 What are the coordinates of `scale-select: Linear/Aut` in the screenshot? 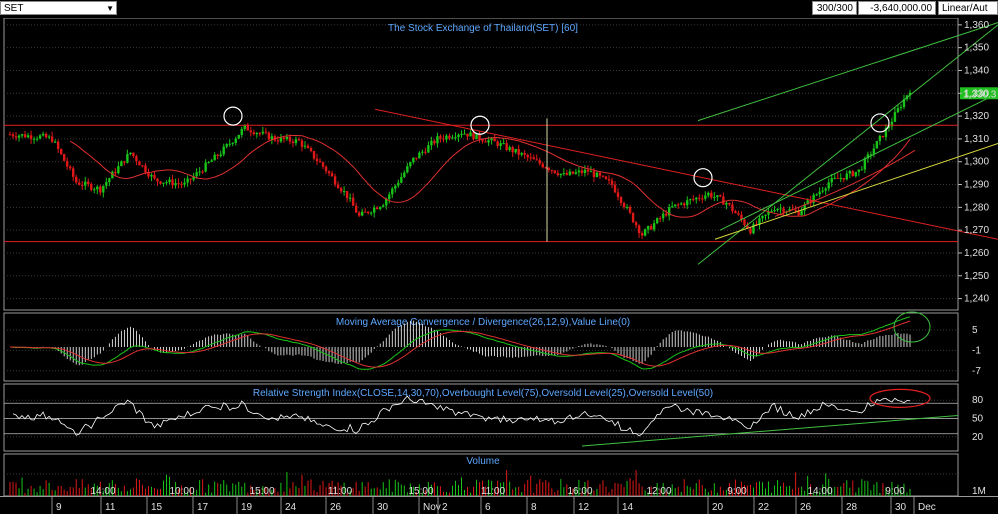 It's located at (968, 8).